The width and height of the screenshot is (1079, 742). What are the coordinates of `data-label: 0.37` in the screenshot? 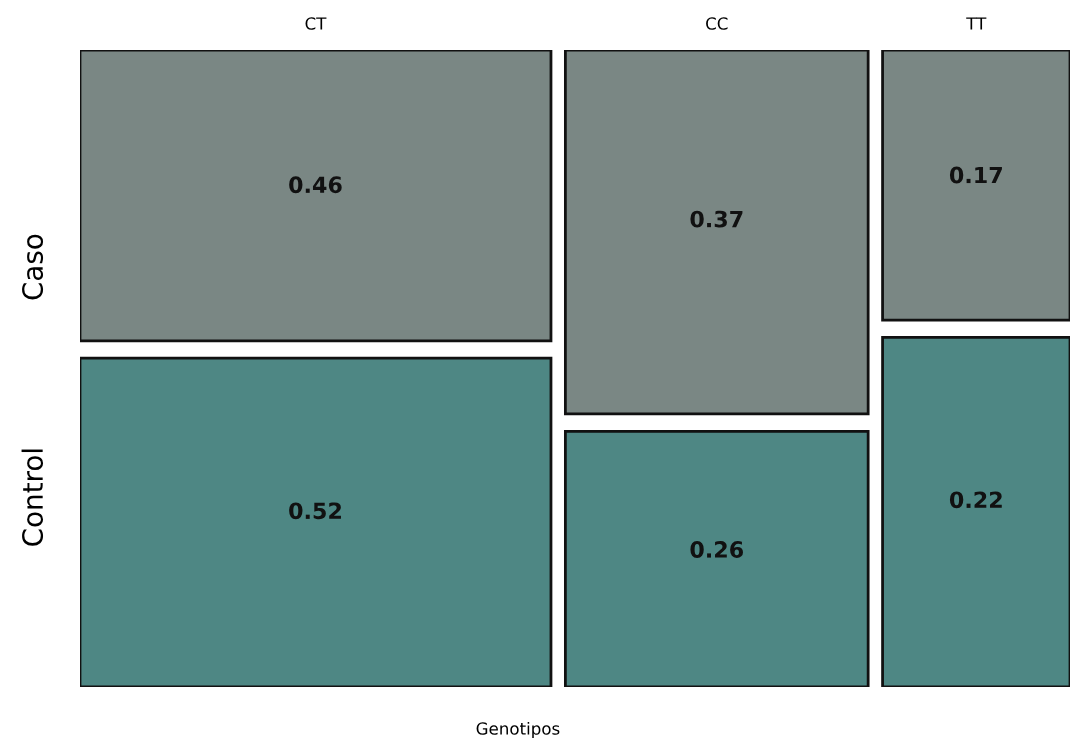 It's located at (716, 219).